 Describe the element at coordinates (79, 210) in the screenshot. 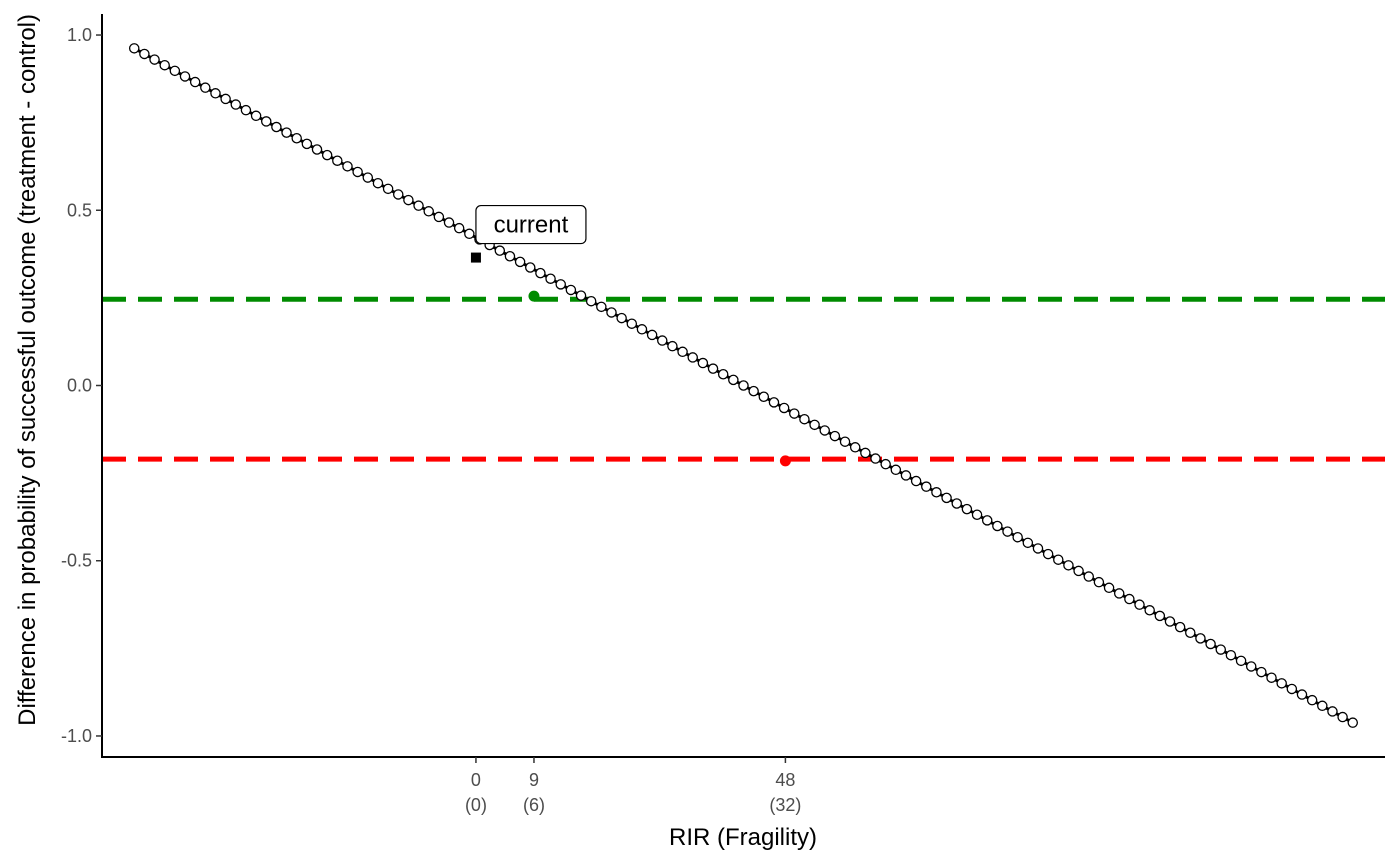

I see `y-tick-label-1: 0.5` at that location.